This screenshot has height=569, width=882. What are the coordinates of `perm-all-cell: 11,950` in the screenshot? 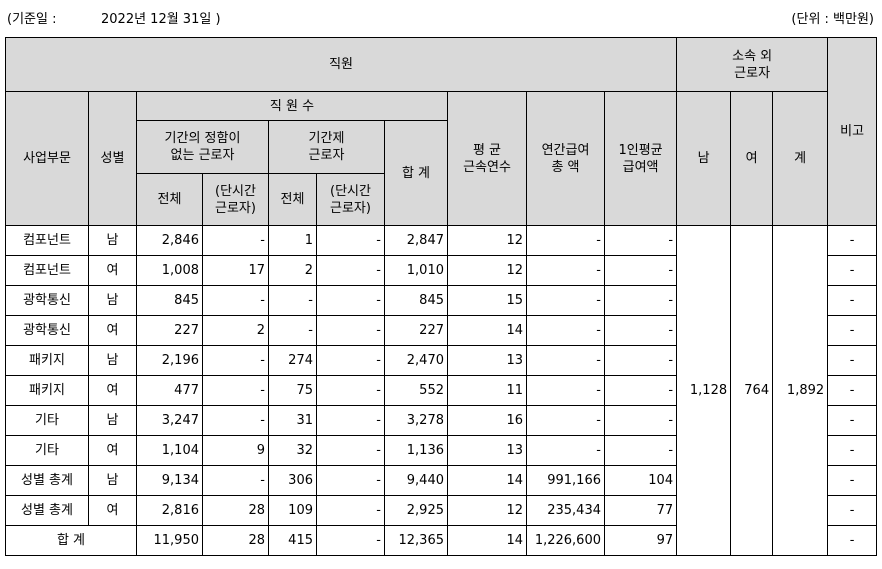 It's located at (169, 540).